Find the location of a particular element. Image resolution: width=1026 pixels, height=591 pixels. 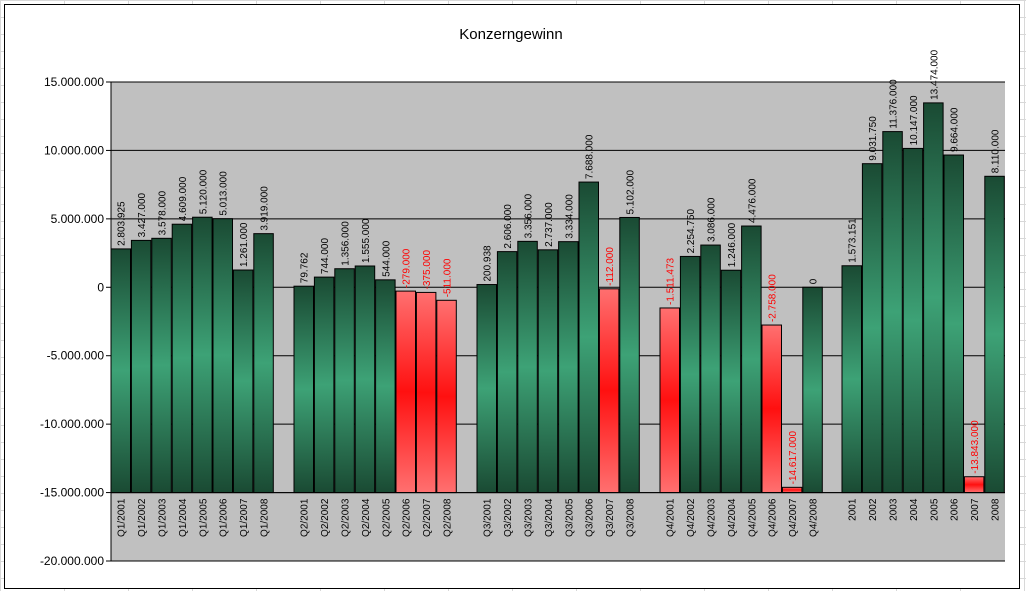

category-label: 2003 is located at coordinates (894, 509).